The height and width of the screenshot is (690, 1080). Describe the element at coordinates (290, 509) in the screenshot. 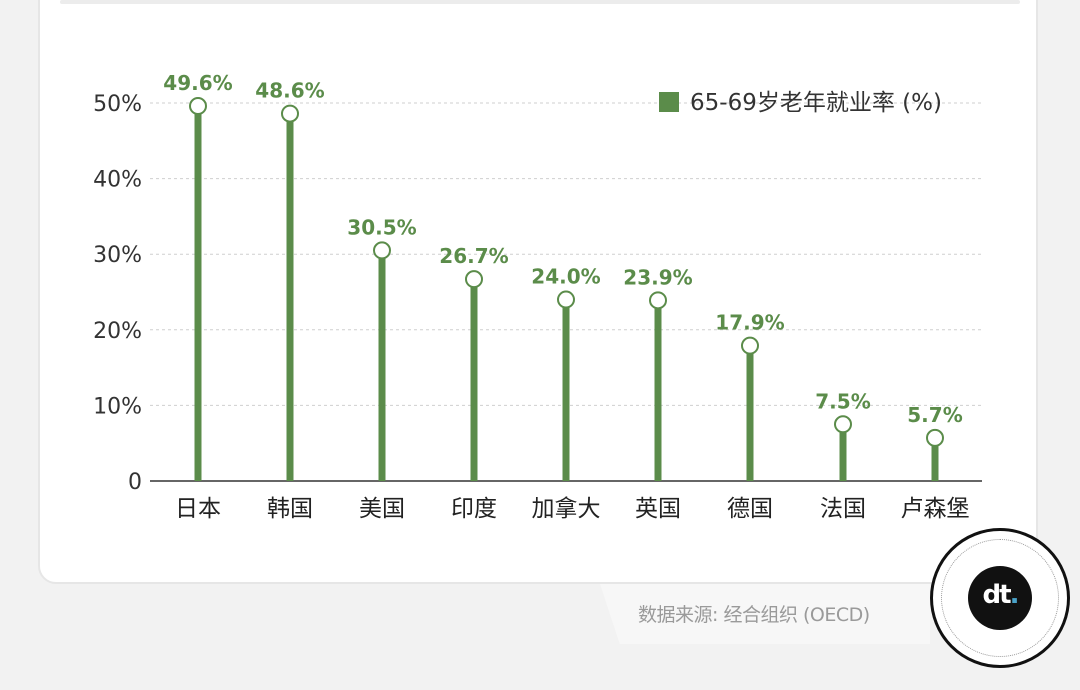

I see `x-tick-label: 韩国` at that location.